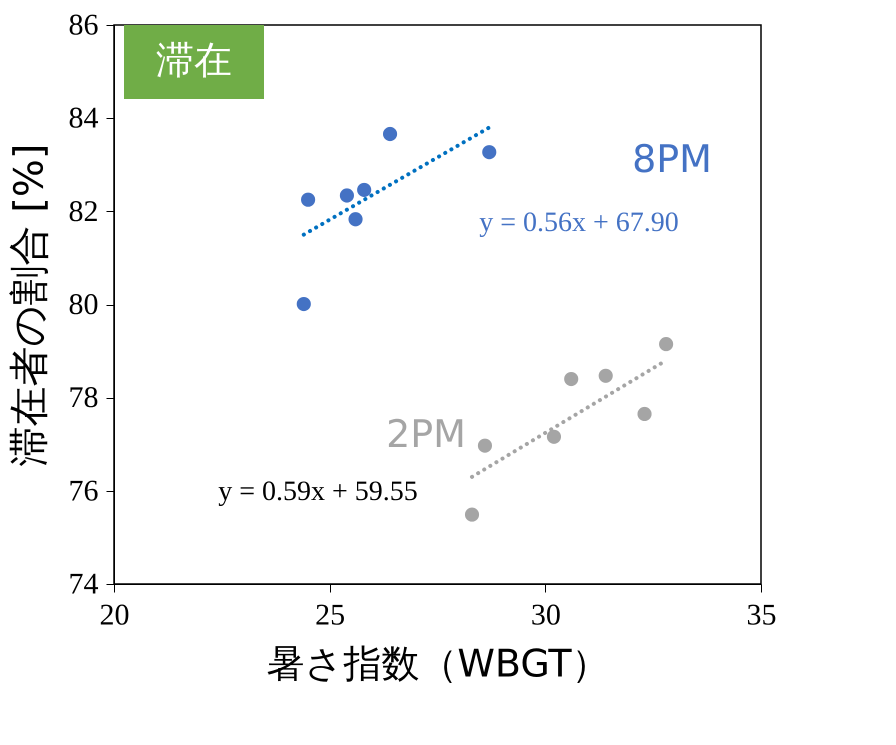  Describe the element at coordinates (29, 305) in the screenshot. I see `y-axis-title: 滞在者の割合 [%]` at that location.